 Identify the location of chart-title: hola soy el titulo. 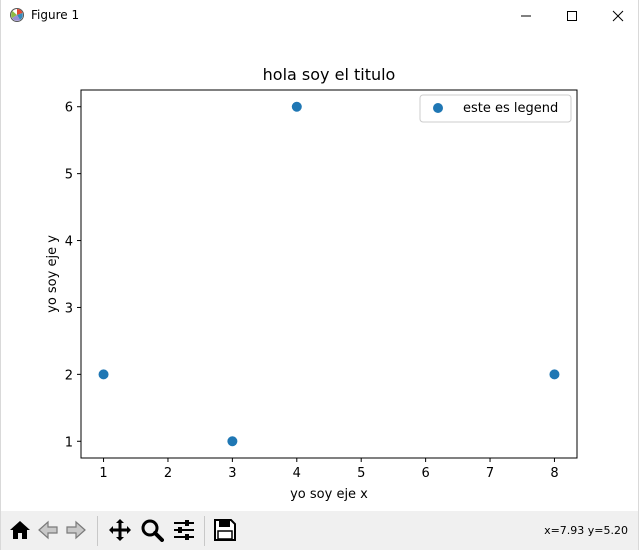
(329, 74).